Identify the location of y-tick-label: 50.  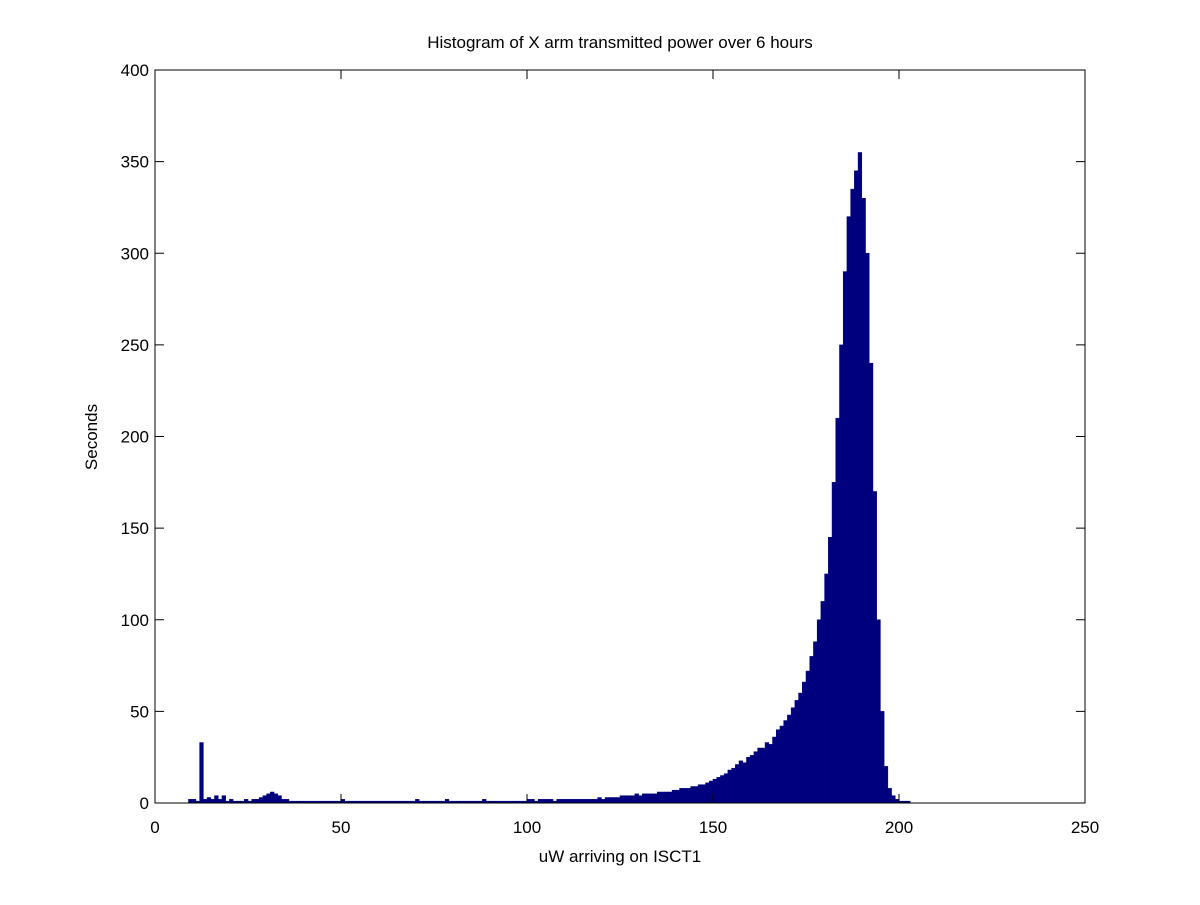
(139, 711).